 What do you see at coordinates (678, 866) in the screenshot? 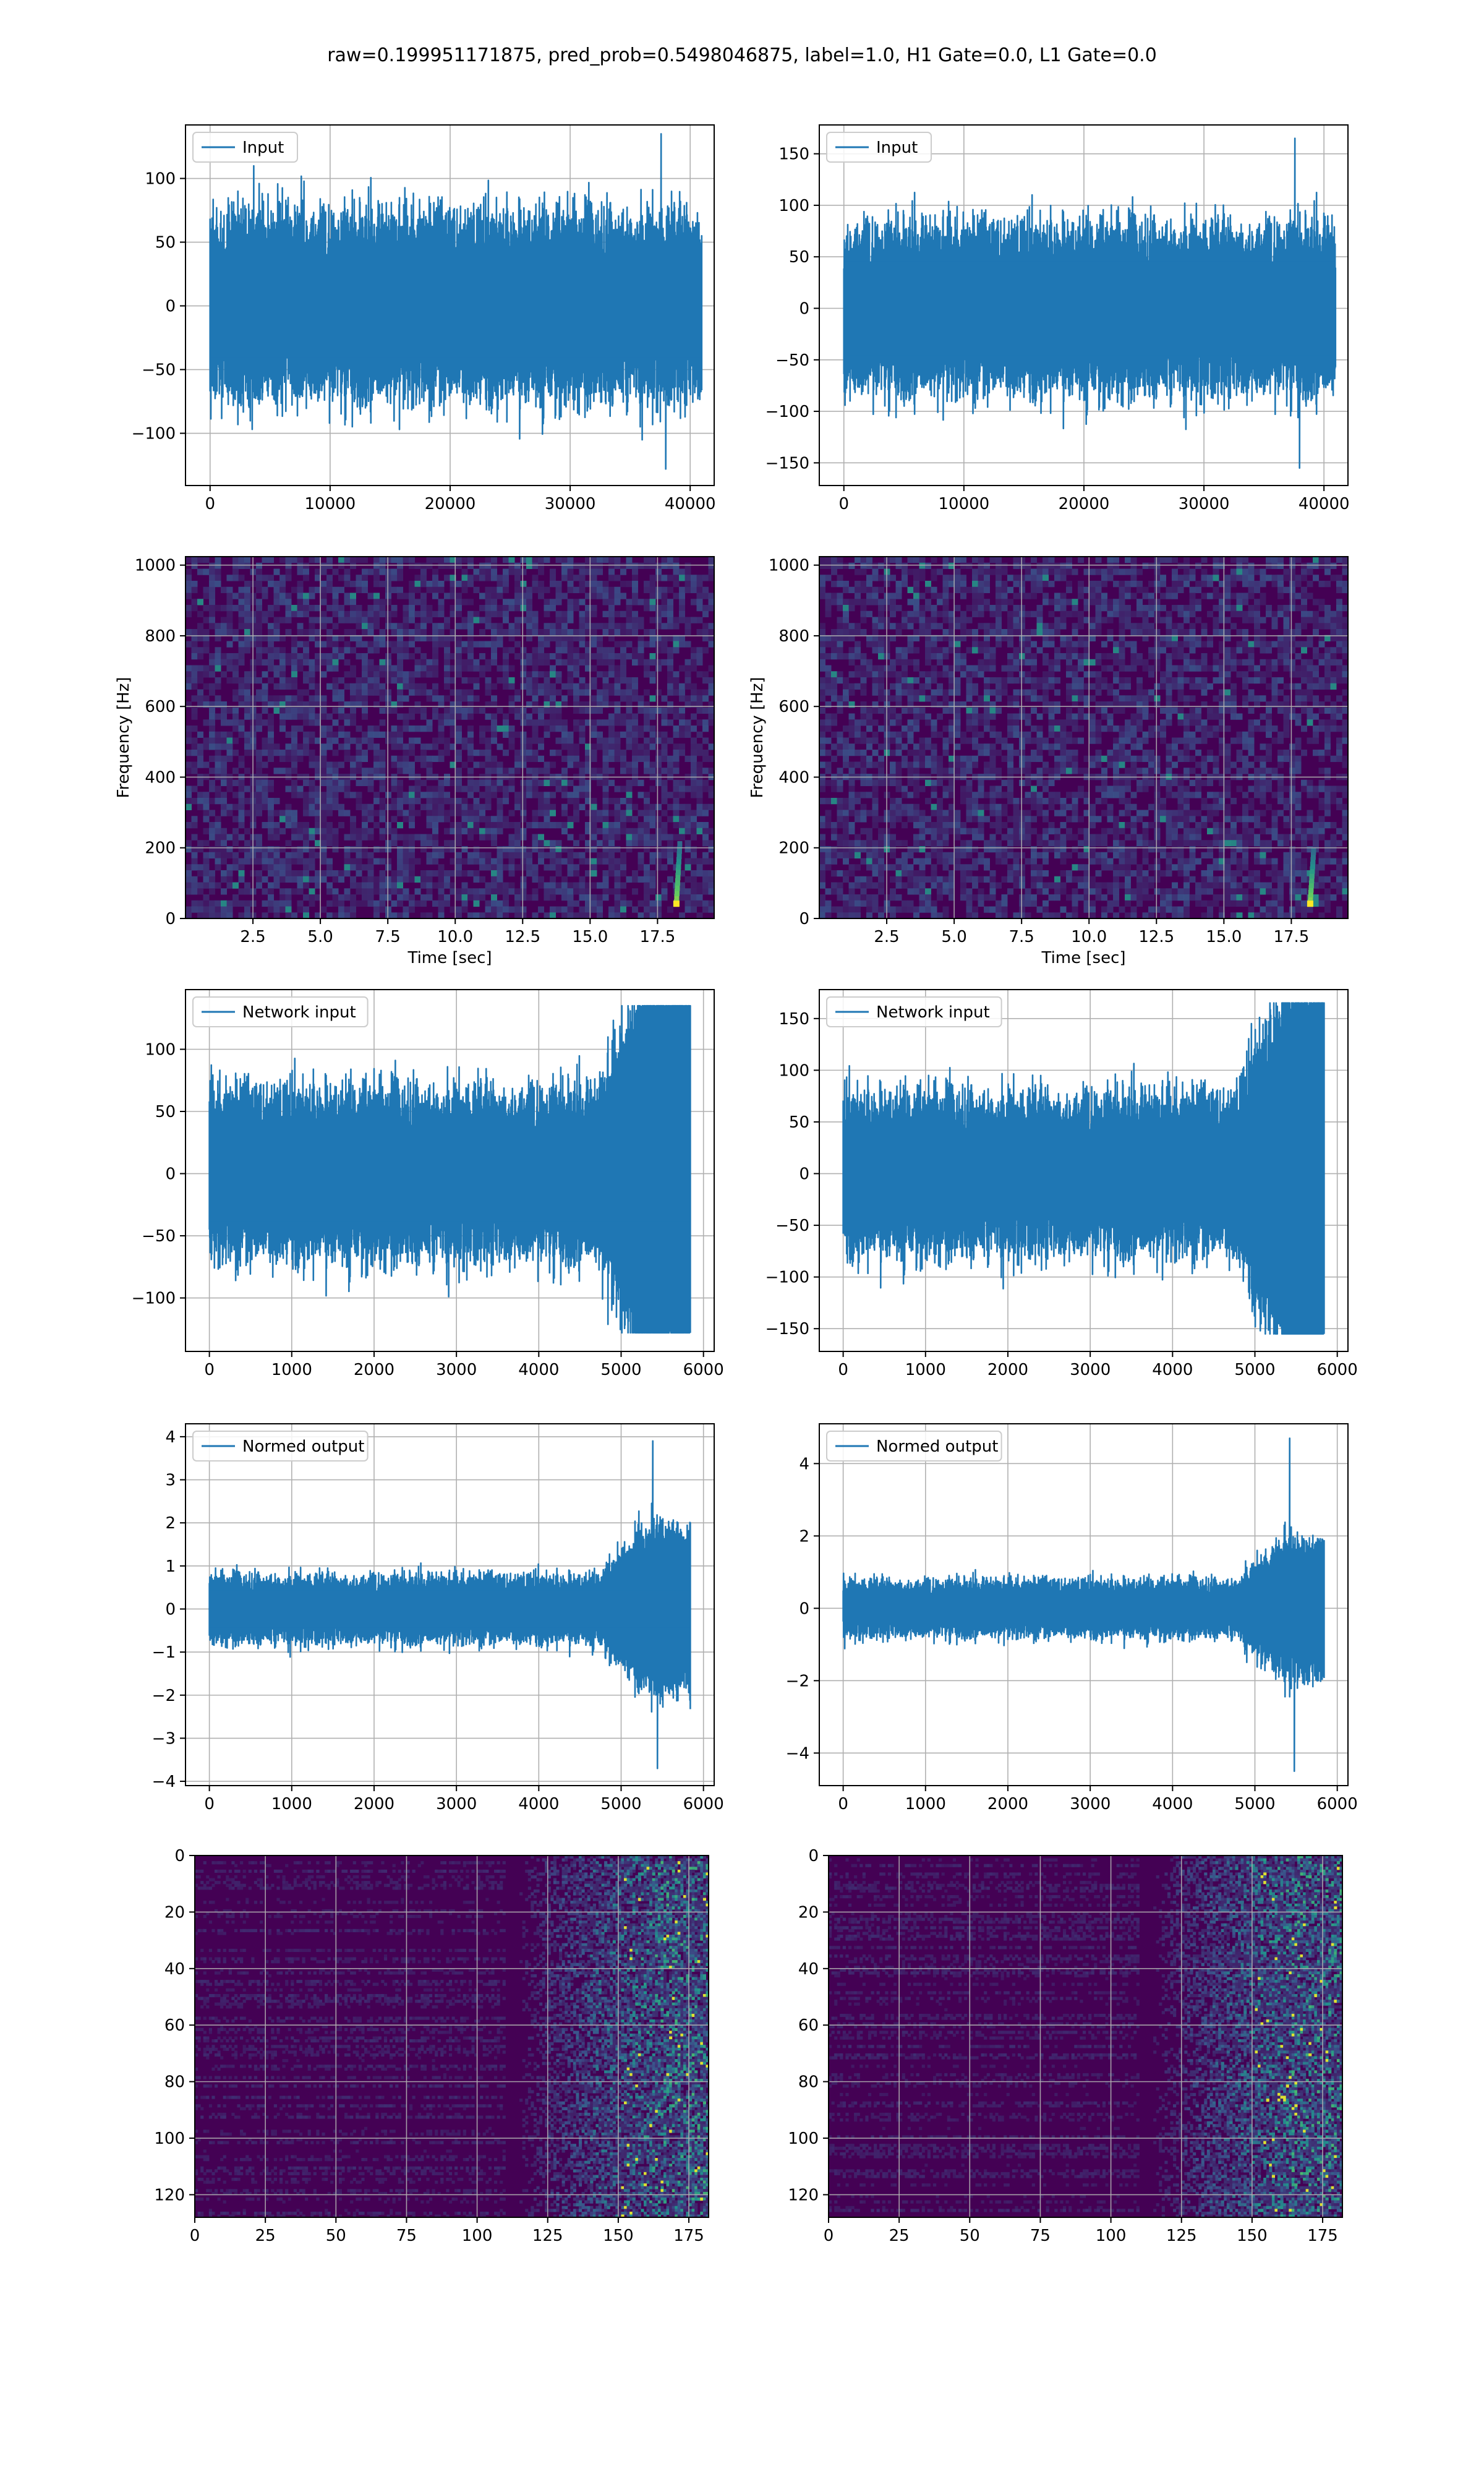
I see `chirp-cell` at bounding box center [678, 866].